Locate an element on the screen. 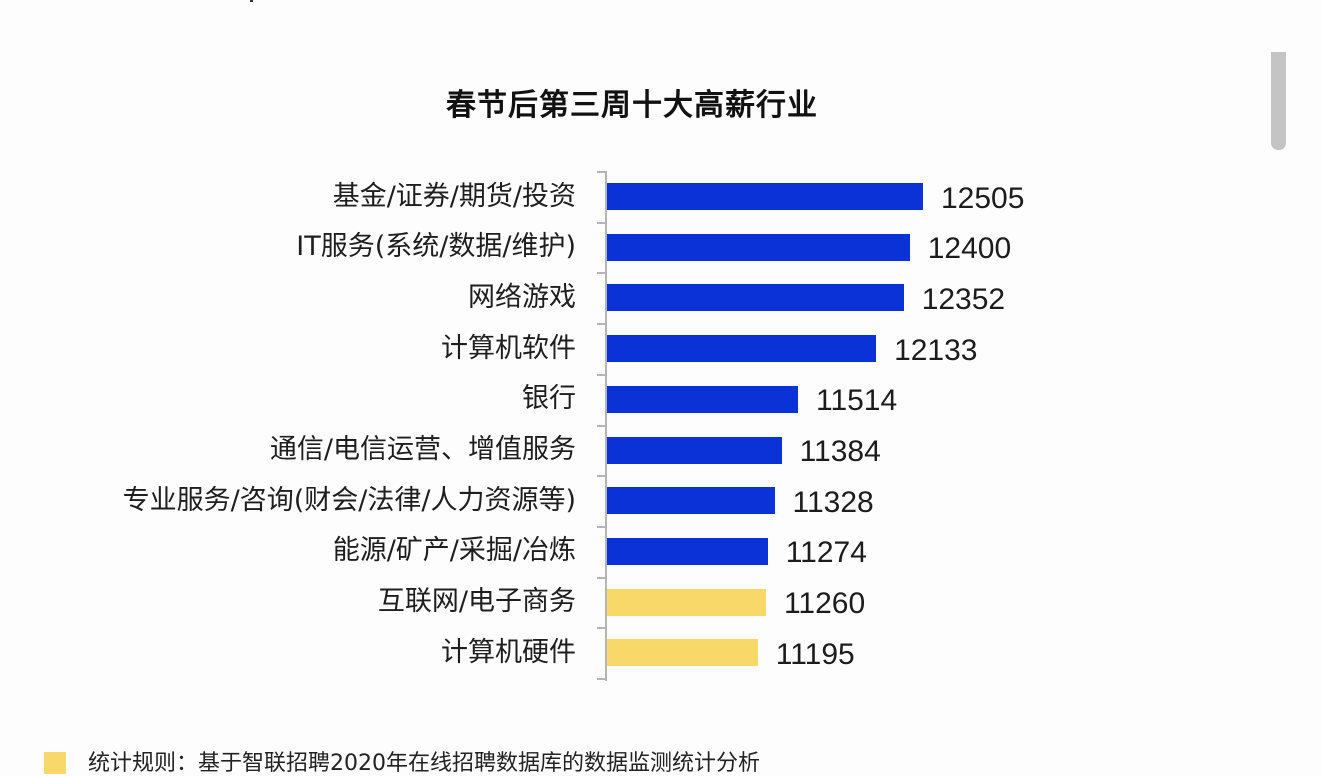 This screenshot has height=776, width=1322. category-axis is located at coordinates (606, 426).